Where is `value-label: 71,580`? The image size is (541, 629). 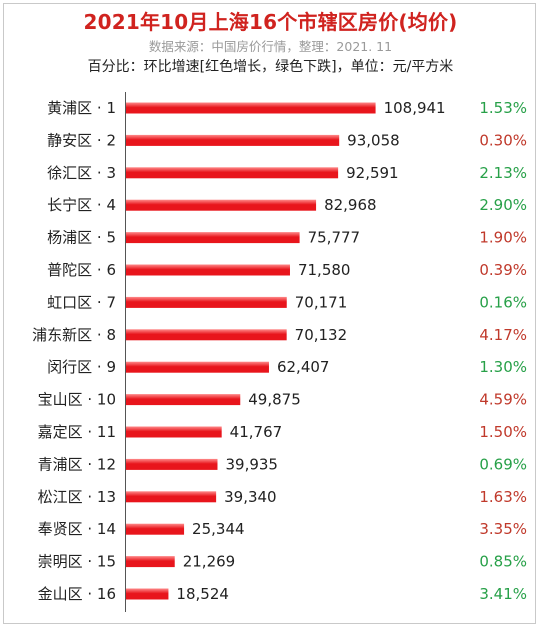 value-label: 71,580 is located at coordinates (324, 270).